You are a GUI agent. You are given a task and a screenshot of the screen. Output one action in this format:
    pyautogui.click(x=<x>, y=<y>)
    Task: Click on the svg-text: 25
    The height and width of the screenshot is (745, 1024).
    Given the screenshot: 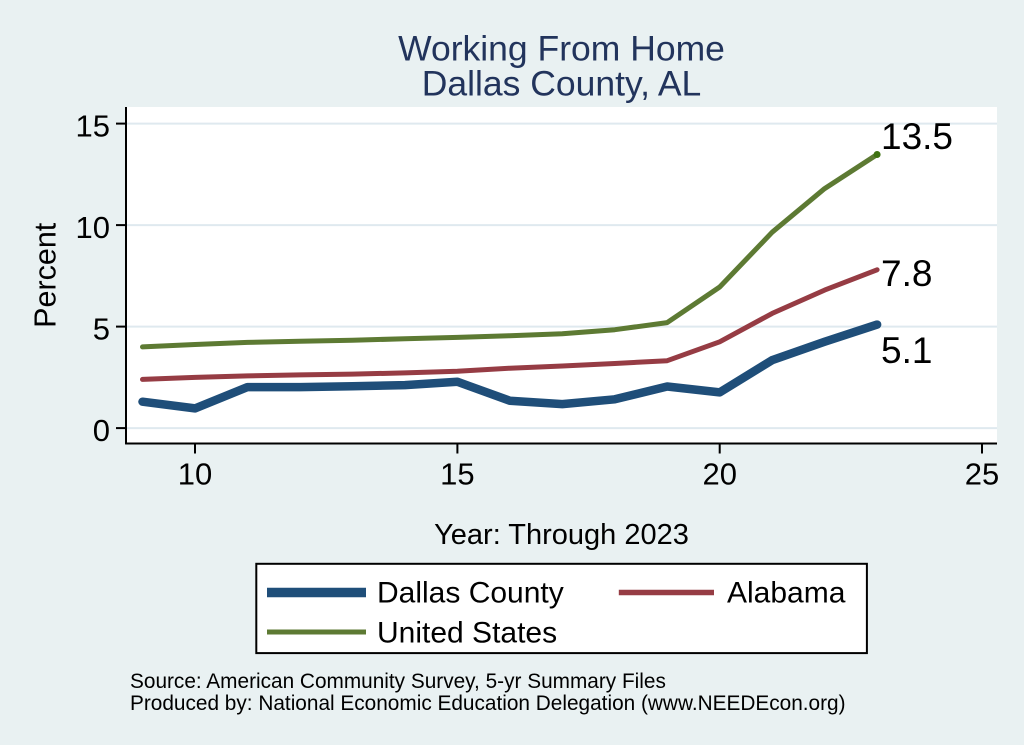 What is the action you would take?
    pyautogui.click(x=982, y=474)
    